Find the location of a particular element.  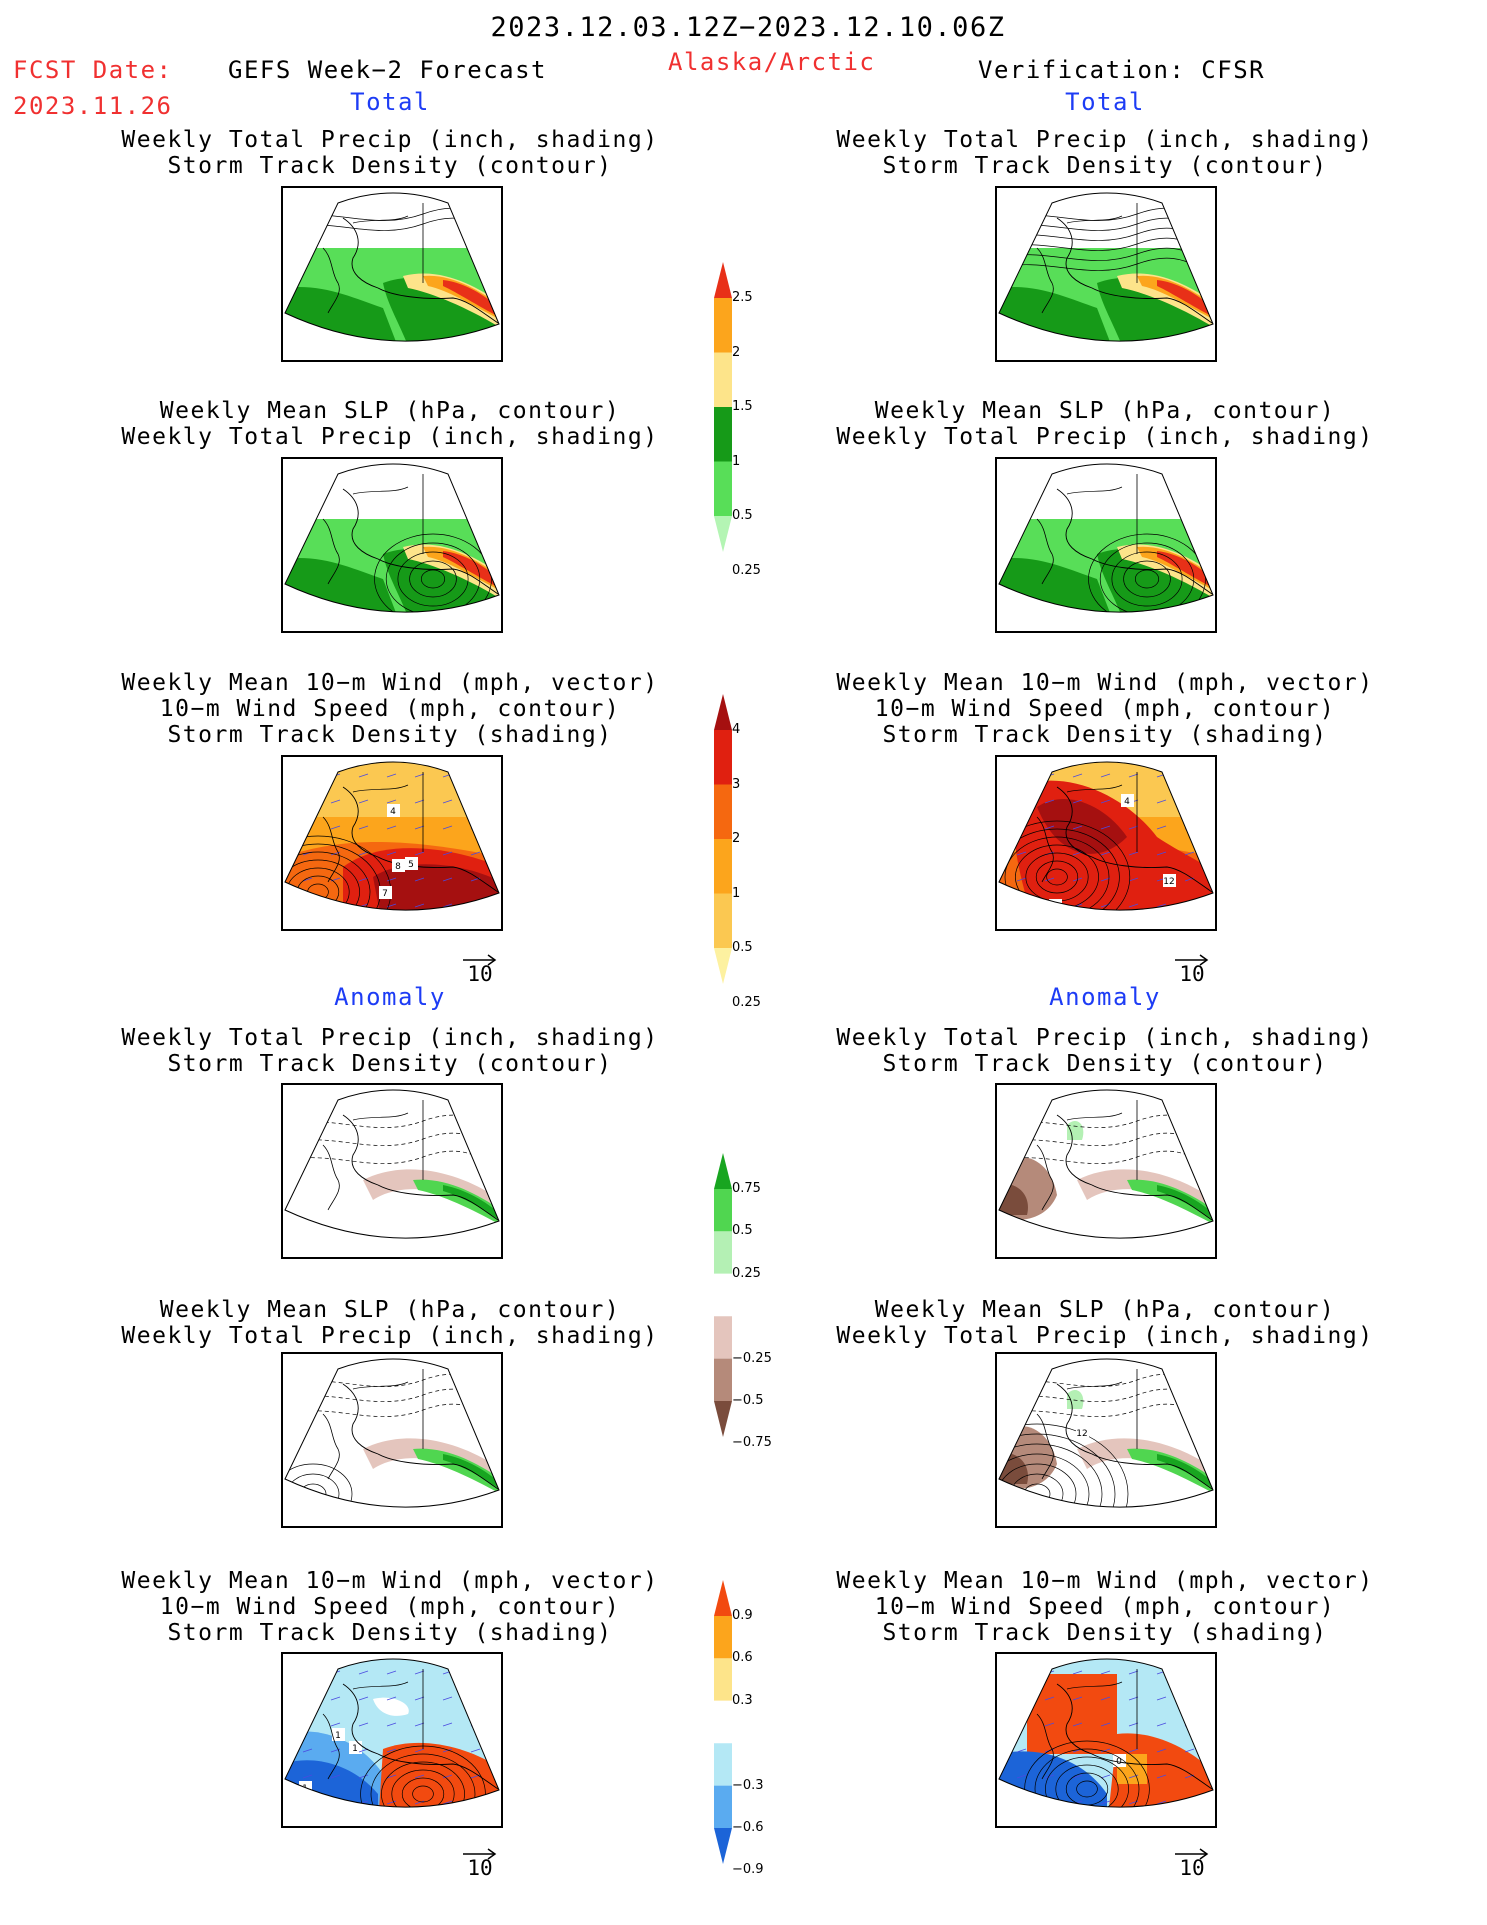

map-precip-track-anom-cfsr is located at coordinates (1106, 1171).